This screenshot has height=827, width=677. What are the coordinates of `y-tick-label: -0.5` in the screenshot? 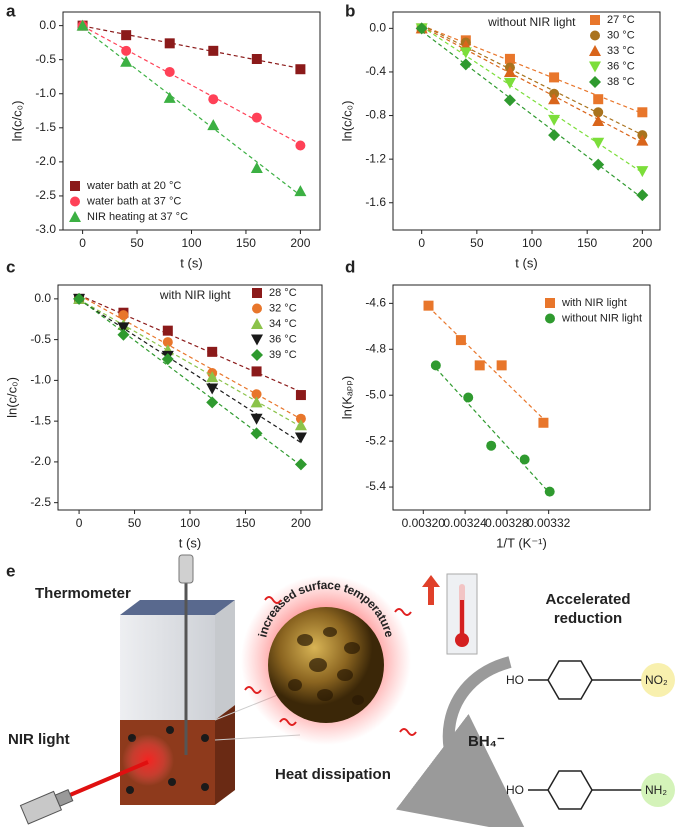 It's located at (45, 59).